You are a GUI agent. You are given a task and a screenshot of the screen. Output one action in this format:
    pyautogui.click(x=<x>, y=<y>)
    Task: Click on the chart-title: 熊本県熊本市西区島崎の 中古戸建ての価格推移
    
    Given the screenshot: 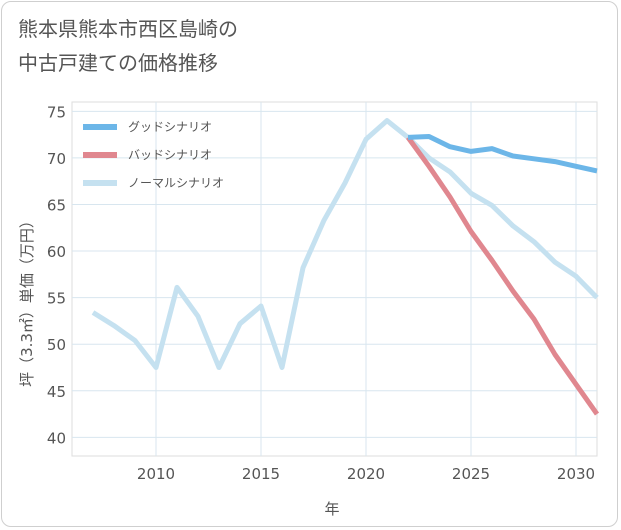 What is the action you would take?
    pyautogui.click(x=298, y=46)
    